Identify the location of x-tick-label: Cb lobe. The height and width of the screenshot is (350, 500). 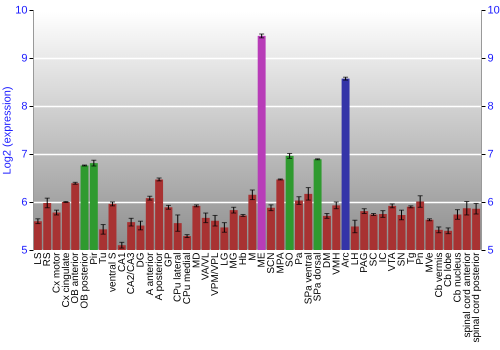
(448, 269).